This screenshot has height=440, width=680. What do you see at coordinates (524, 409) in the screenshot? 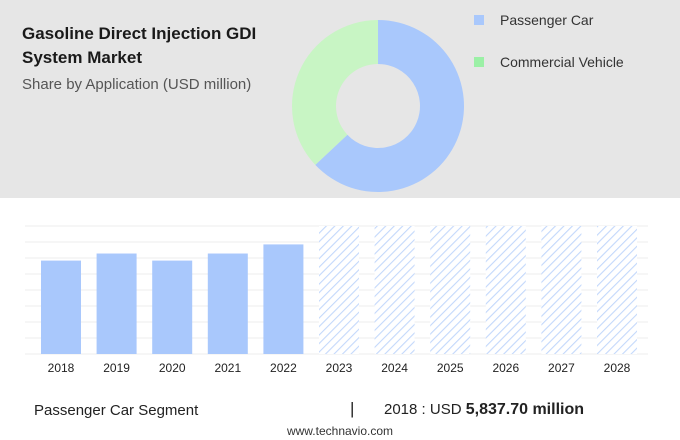
I see `segment-value-amount: 5,837.70 million` at bounding box center [524, 409].